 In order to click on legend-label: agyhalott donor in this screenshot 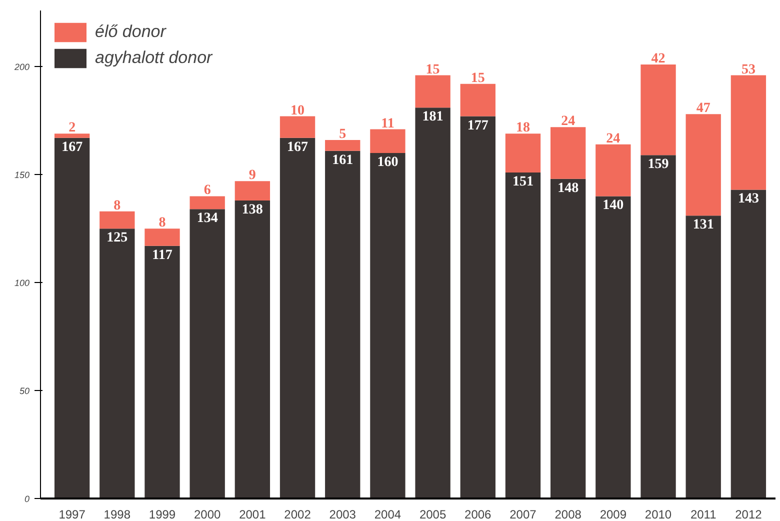, I will do `click(153, 58)`.